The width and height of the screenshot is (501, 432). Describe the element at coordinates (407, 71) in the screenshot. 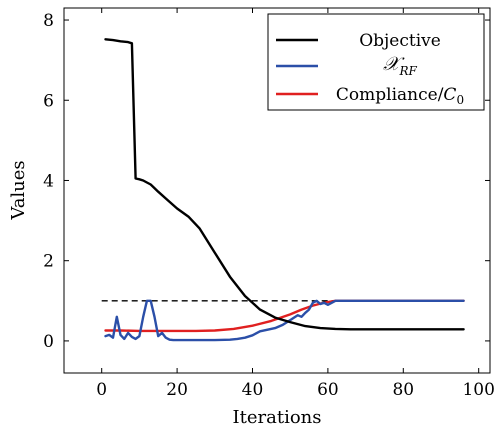

I see `xrf-subscript: RF` at that location.